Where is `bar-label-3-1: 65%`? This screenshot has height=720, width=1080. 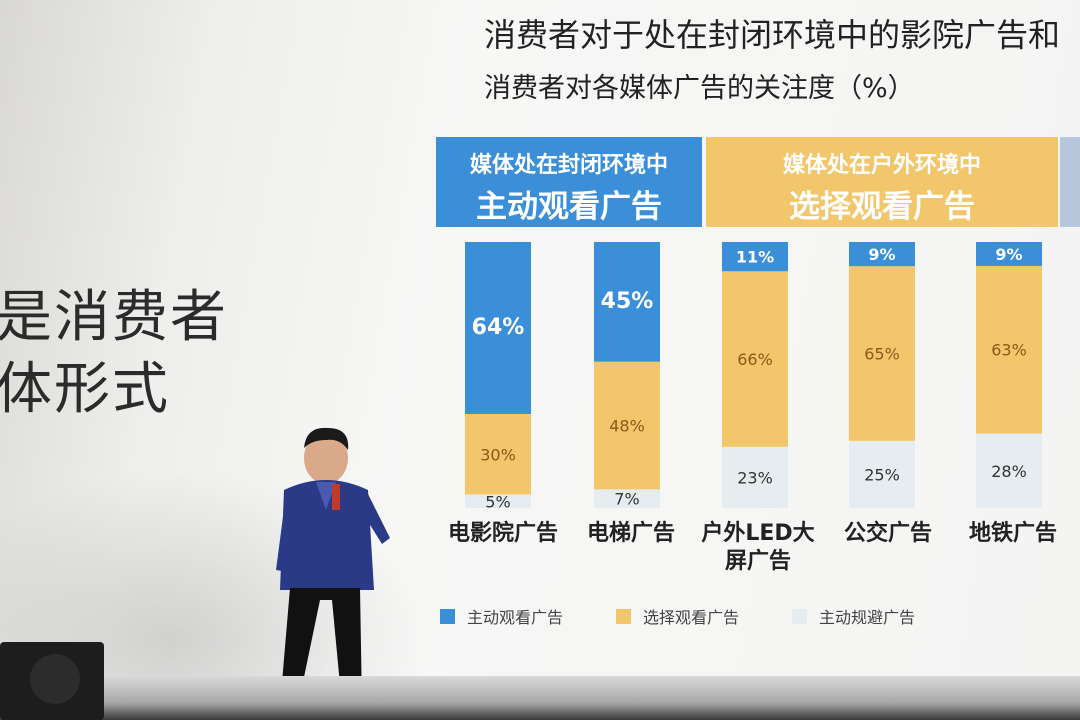
bar-label-3-1: 65% is located at coordinates (882, 354).